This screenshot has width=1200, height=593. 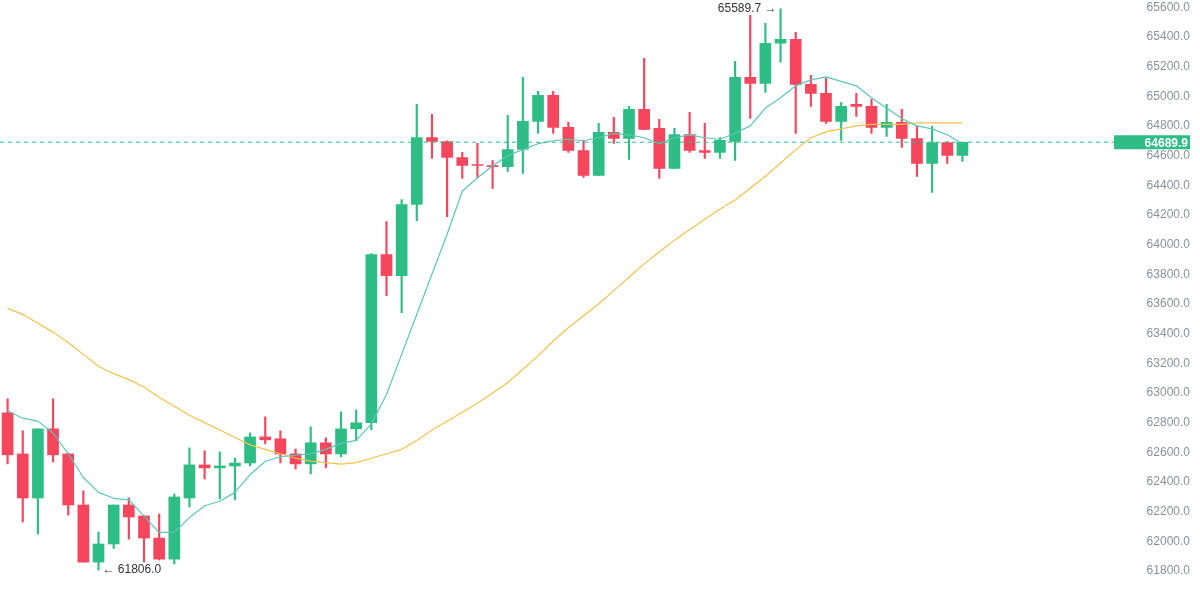 I want to click on y-tick-label: 62400.0, so click(x=1168, y=481).